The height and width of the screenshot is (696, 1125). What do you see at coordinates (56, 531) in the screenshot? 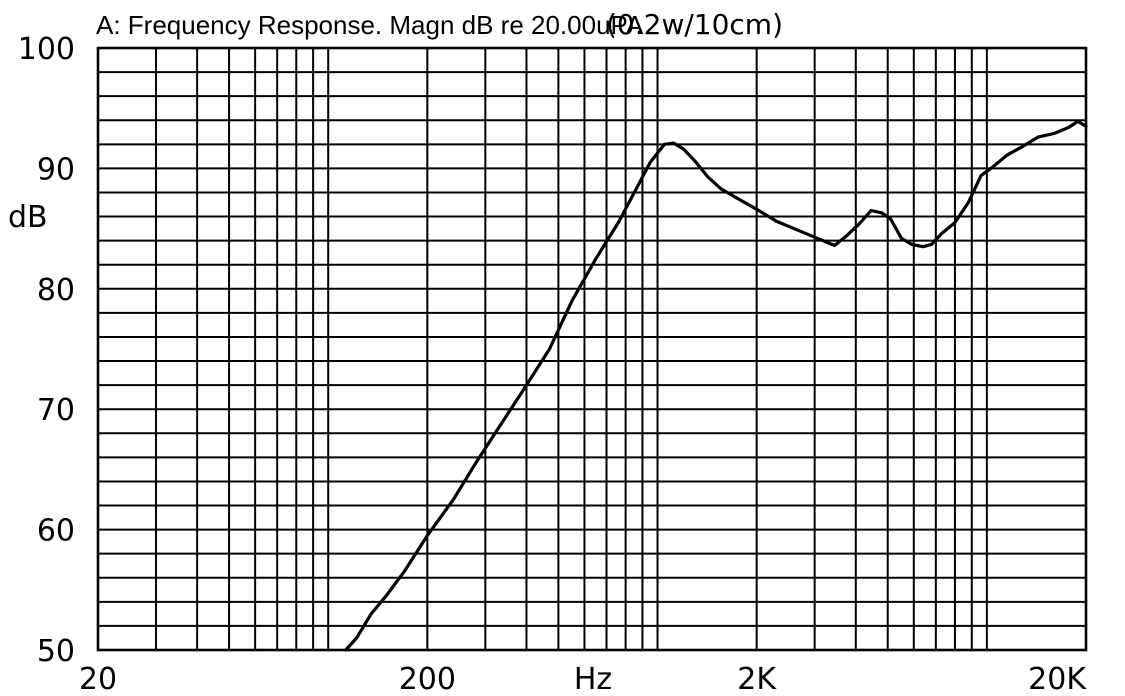
I see `y-tick-label: 60` at bounding box center [56, 531].